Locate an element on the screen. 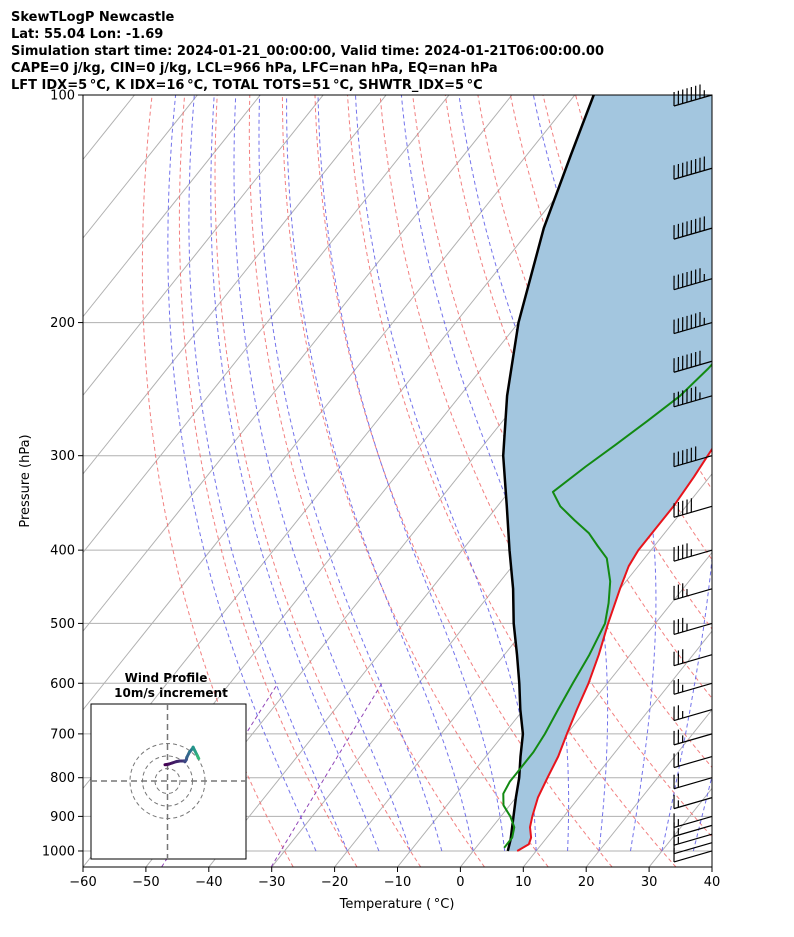 This screenshot has width=794, height=937. x-tick-label: −50 is located at coordinates (145, 882).